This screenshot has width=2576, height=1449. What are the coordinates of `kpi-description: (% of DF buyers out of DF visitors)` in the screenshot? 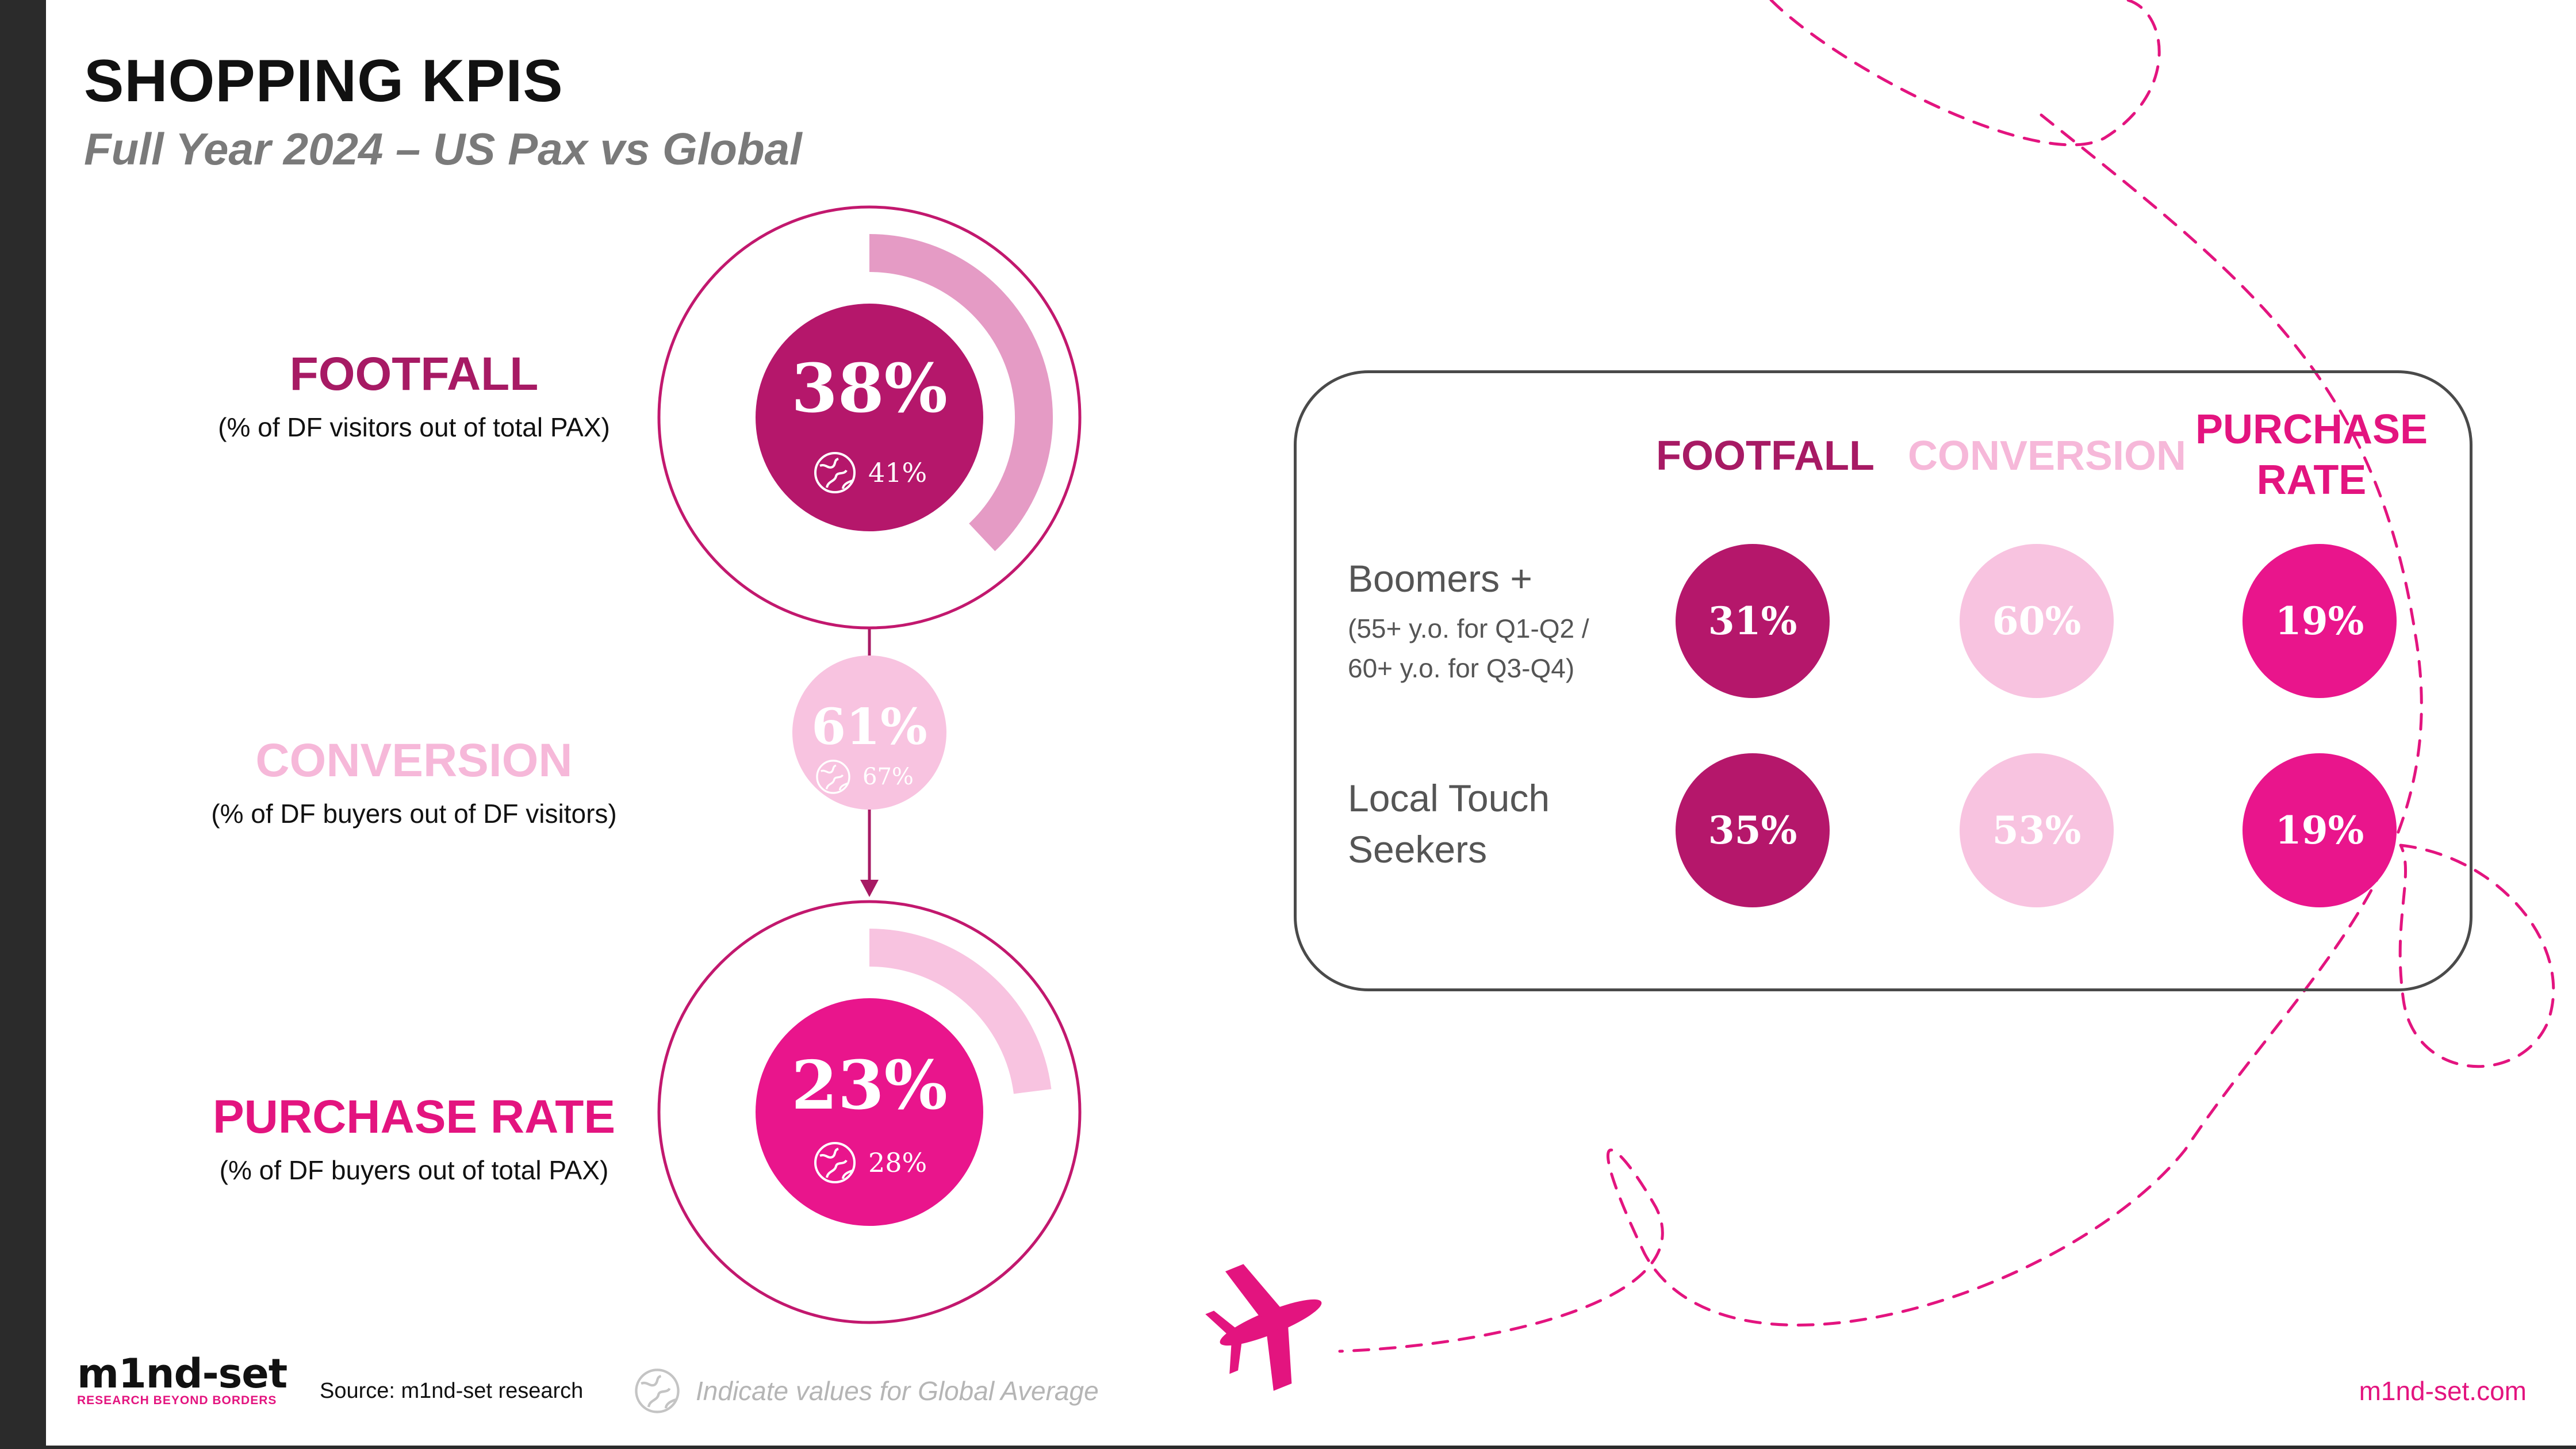 It's located at (414, 814).